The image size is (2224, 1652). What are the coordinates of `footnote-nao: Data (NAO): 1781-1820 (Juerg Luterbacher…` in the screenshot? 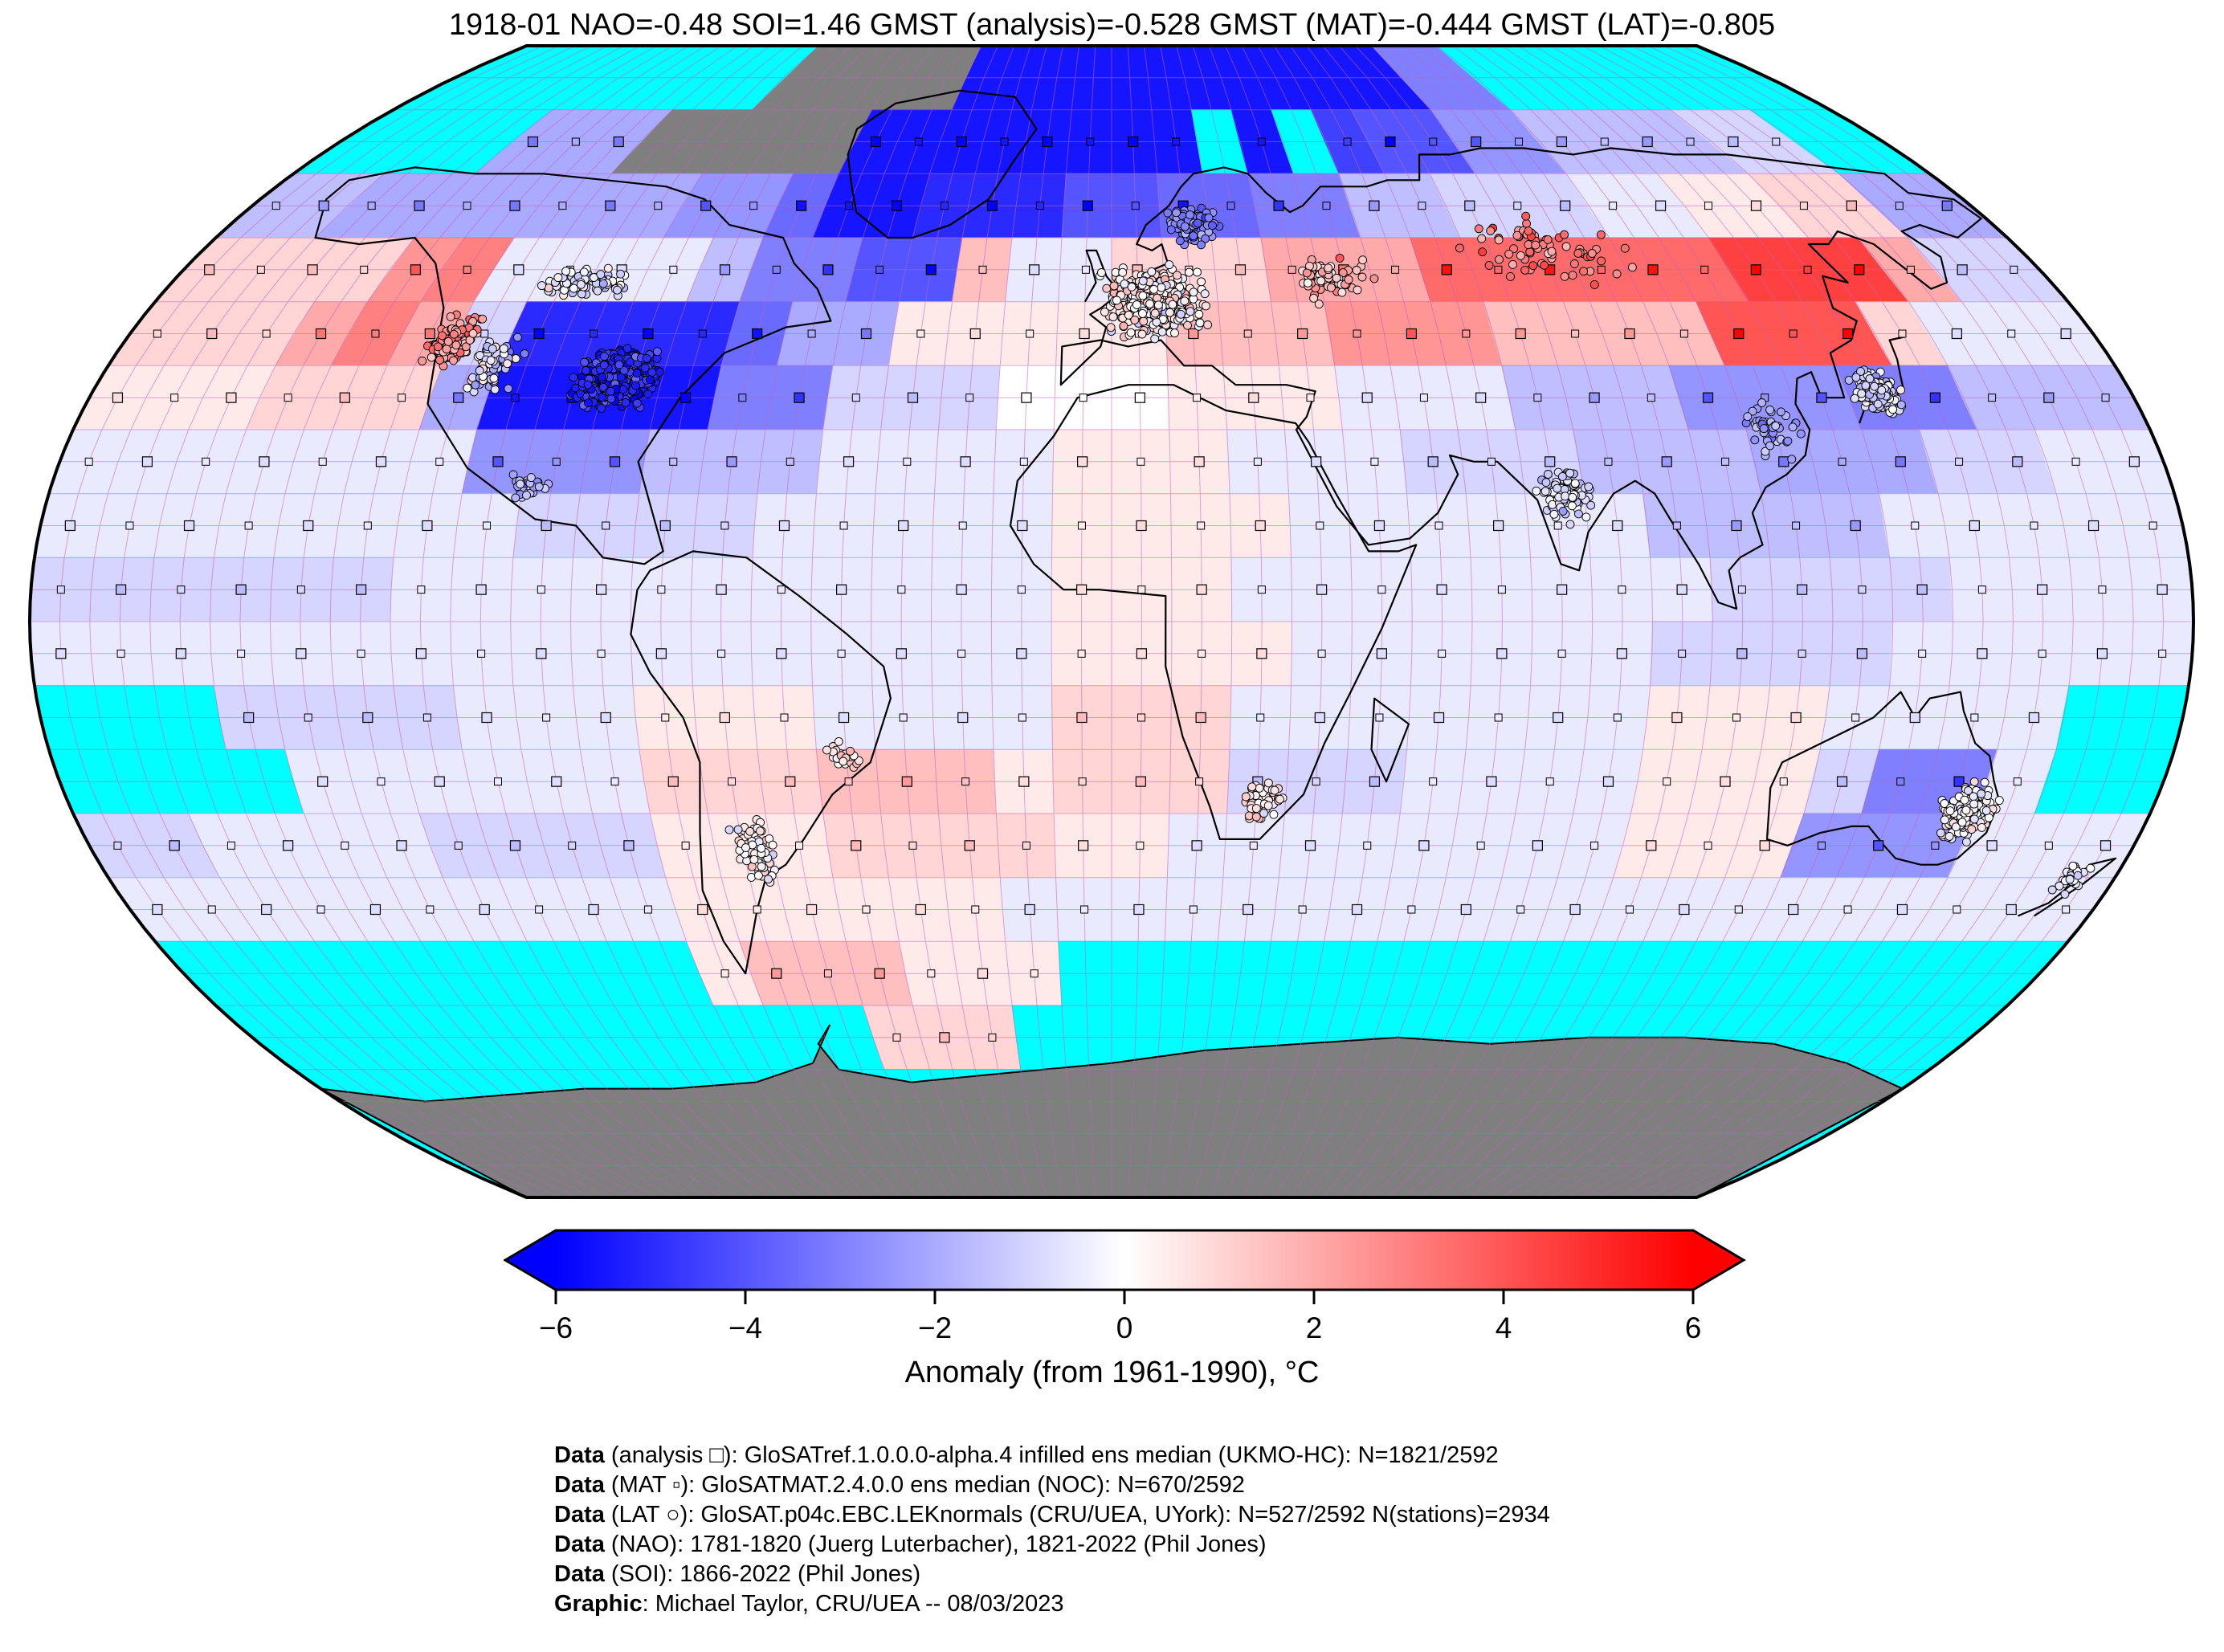 It's located at (1052, 1545).